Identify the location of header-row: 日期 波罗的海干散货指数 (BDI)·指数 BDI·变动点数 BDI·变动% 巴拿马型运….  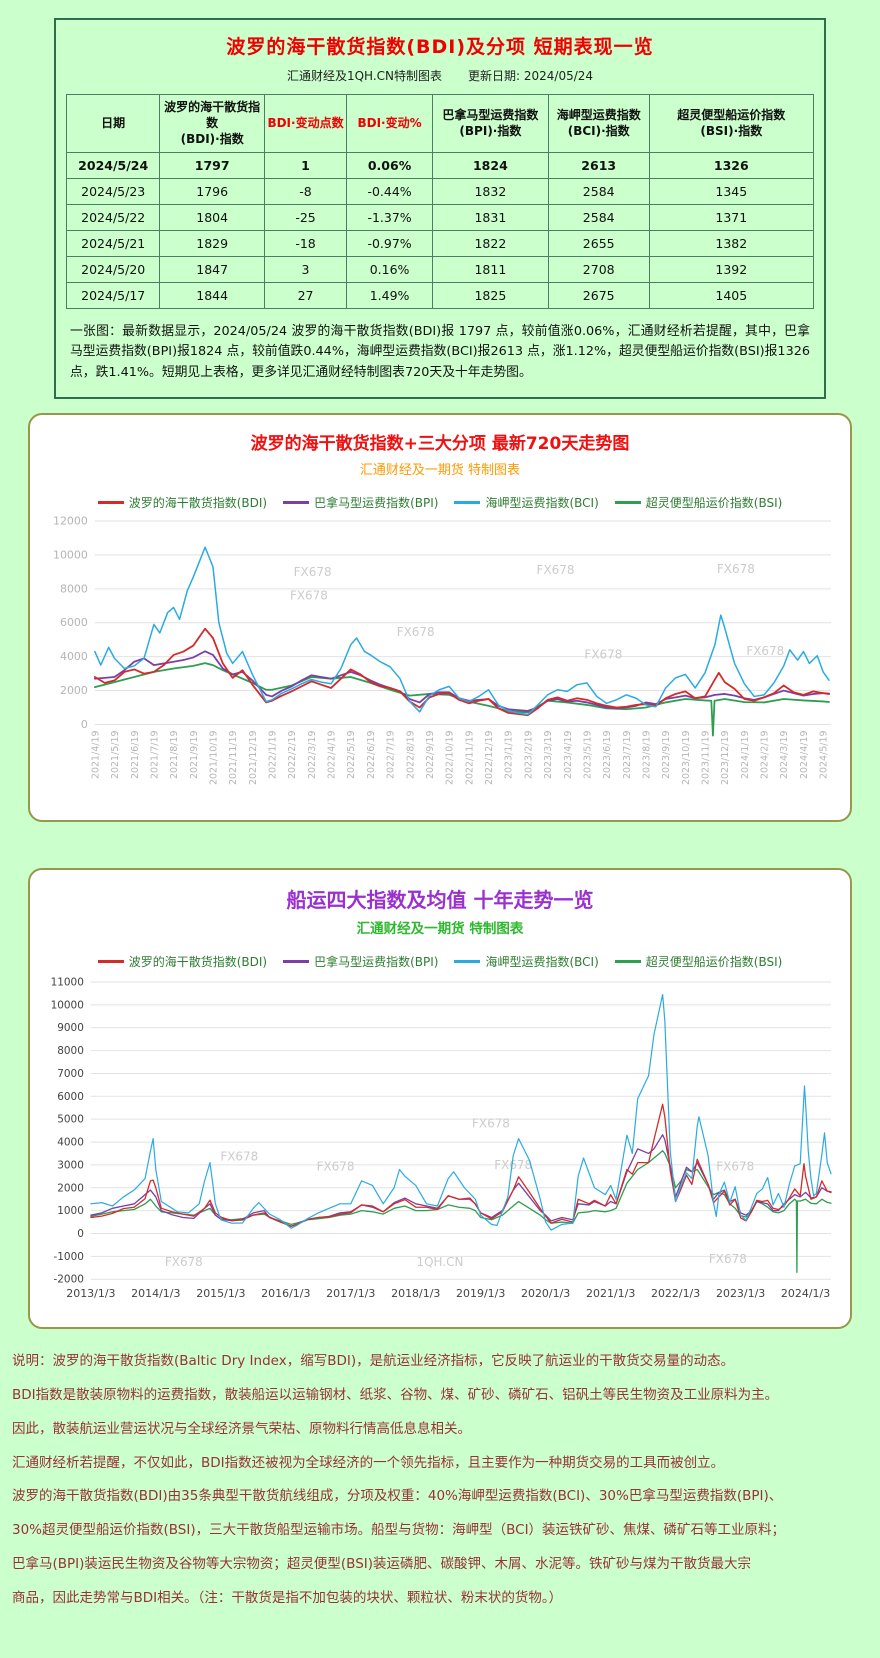
(440, 123).